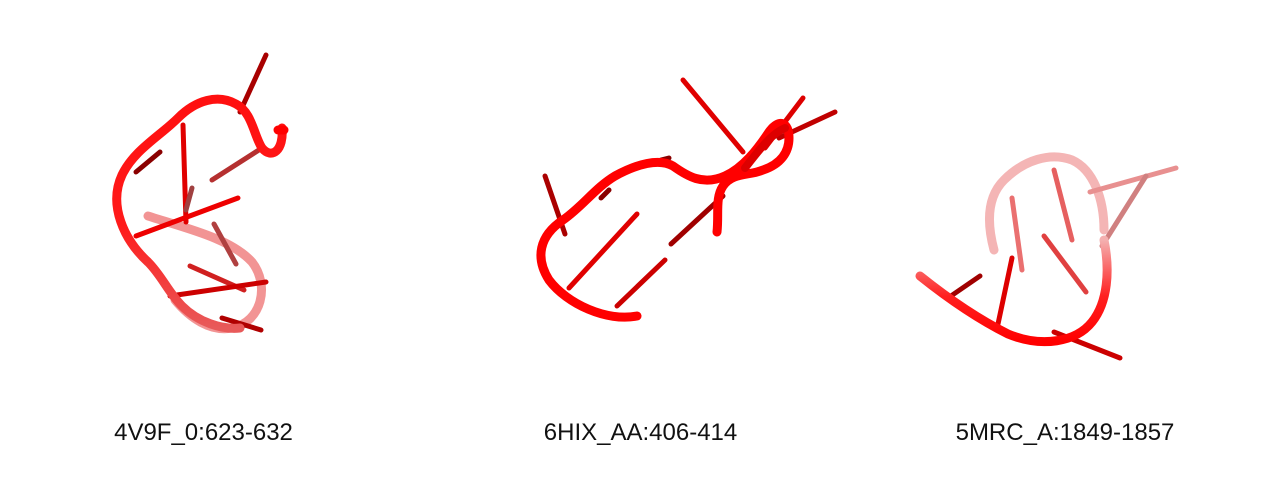 This screenshot has height=480, width=1280. What do you see at coordinates (203, 432) in the screenshot?
I see `structure-label-1: 4V9F_0:623-632` at bounding box center [203, 432].